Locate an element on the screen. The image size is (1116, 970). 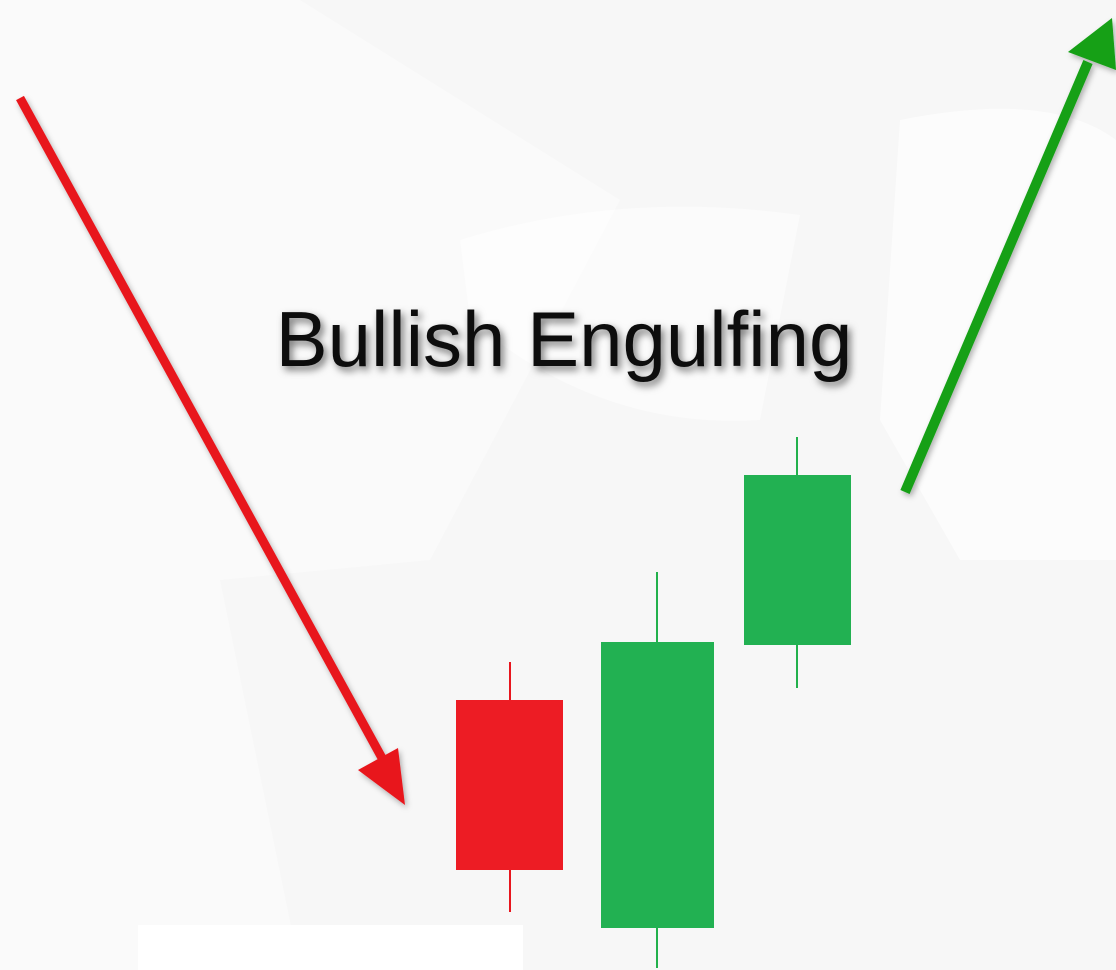
bearish-candle is located at coordinates (509, 787).